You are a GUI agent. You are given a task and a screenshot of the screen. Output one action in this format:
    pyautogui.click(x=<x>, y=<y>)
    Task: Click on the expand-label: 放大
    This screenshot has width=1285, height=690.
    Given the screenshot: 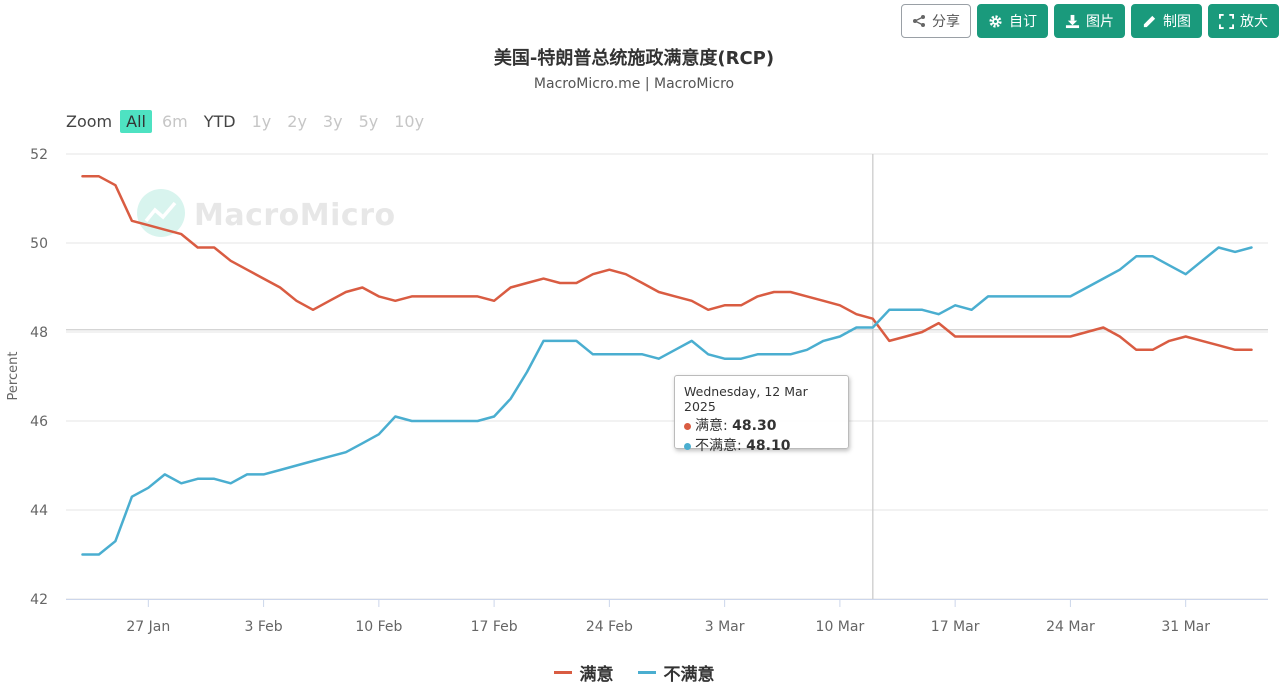 What is the action you would take?
    pyautogui.click(x=1254, y=22)
    